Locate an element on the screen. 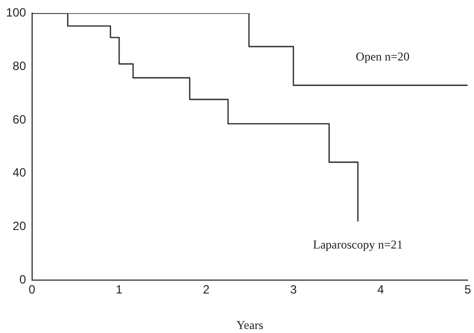 The image size is (474, 333). x-tick-label: 0 is located at coordinates (32, 289).